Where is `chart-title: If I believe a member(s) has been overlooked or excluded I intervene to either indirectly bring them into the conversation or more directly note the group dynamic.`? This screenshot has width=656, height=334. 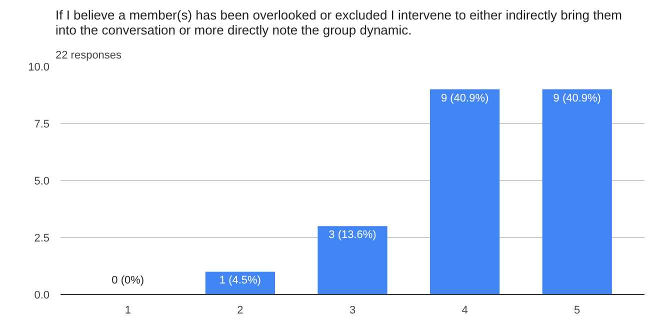
chart-title: If I believe a member(s) has been overlooked or excluded I intervene to either indirectly bring them into the conversation or more directly note the group dynamic. is located at coordinates (339, 23).